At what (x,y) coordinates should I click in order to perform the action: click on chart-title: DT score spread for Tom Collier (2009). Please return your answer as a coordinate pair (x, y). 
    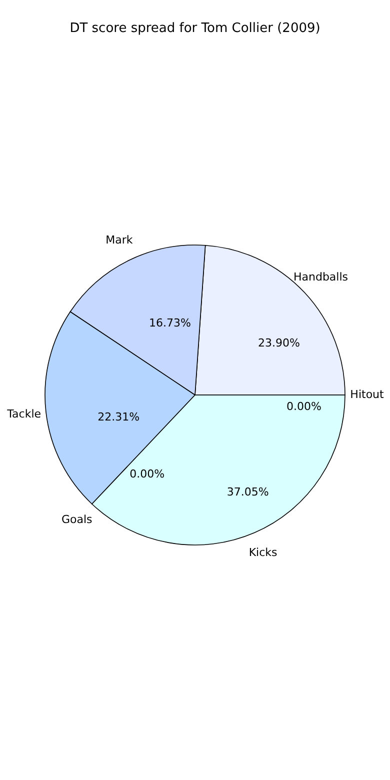
    Looking at the image, I should click on (195, 28).